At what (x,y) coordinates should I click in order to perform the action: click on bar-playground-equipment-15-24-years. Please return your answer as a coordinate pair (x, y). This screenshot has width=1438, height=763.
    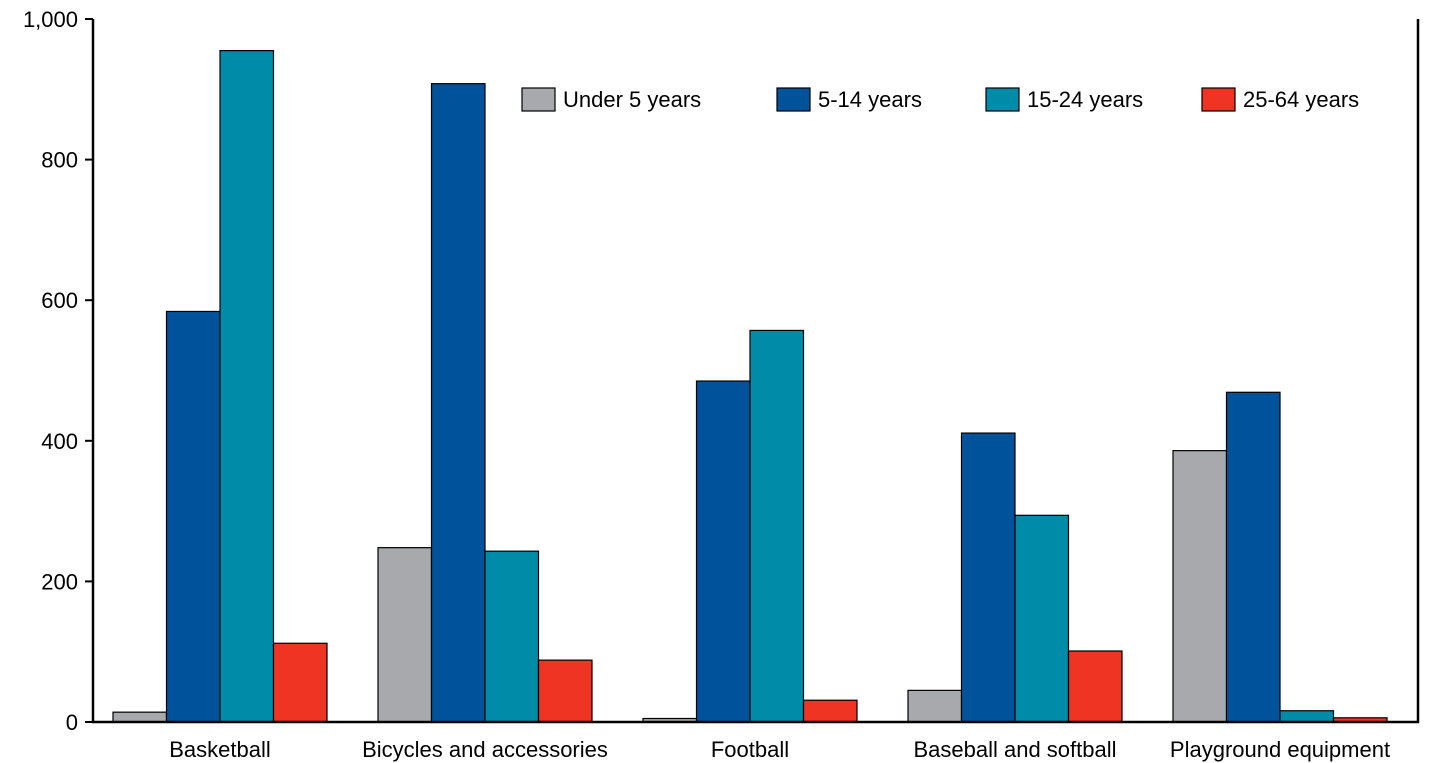
    Looking at the image, I should click on (1307, 716).